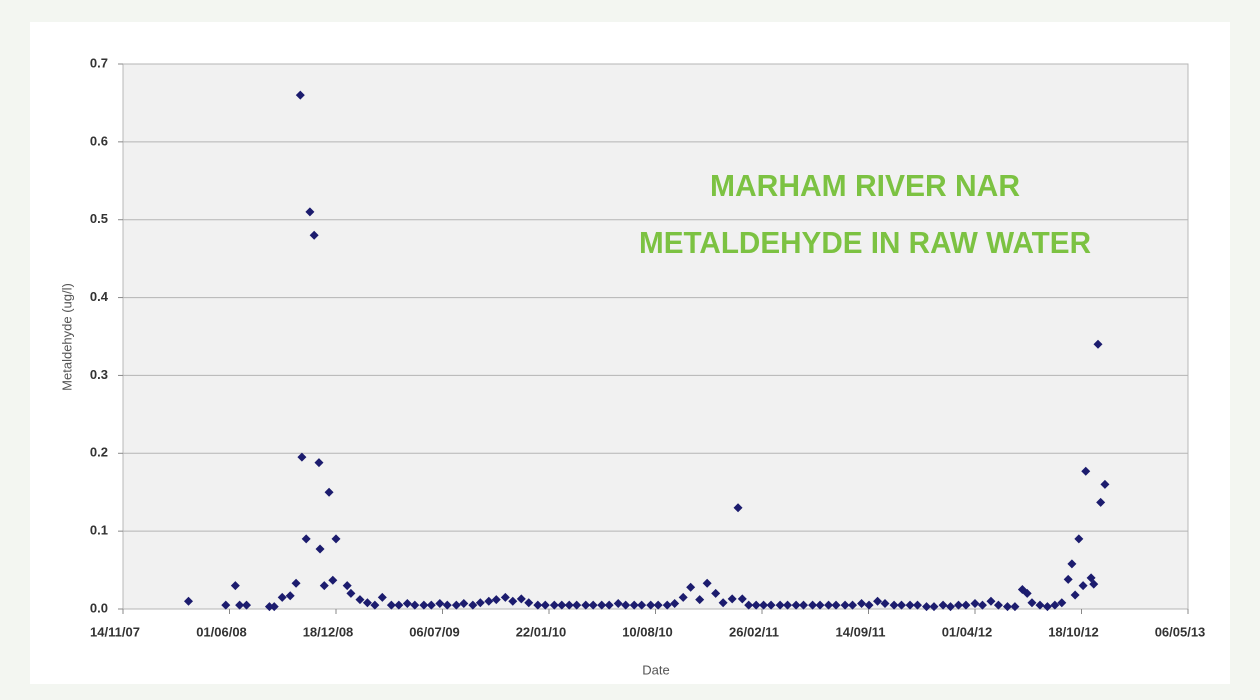 This screenshot has width=1260, height=700. Describe the element at coordinates (1180, 631) in the screenshot. I see `x-tick-label: 06/05/13` at that location.